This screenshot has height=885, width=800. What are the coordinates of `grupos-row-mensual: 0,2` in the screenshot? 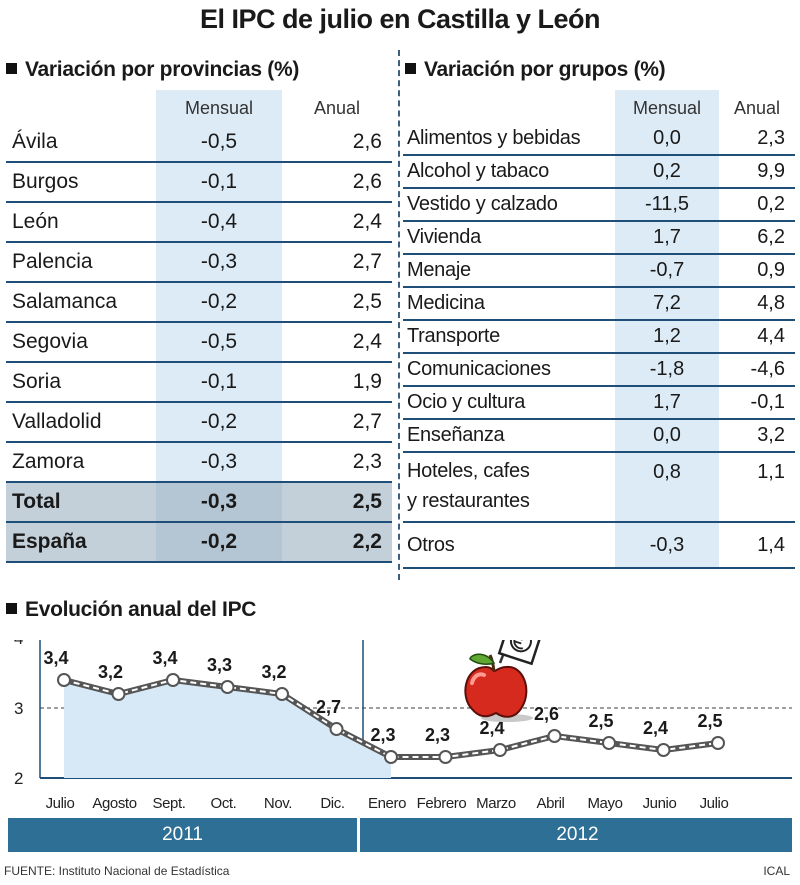 It's located at (667, 172).